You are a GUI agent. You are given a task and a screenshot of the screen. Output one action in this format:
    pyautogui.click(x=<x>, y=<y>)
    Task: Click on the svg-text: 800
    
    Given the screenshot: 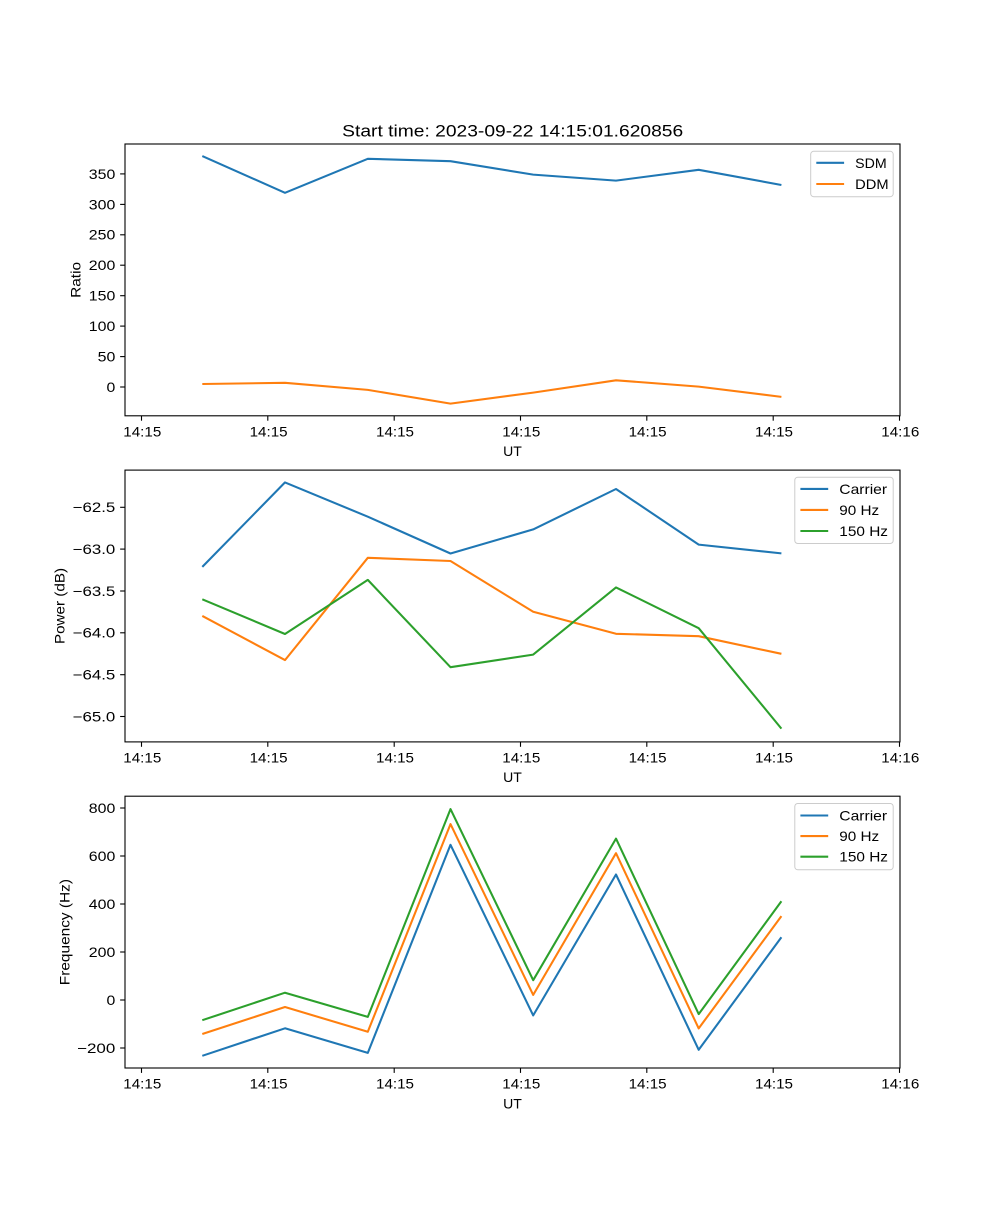 What is the action you would take?
    pyautogui.click(x=102, y=808)
    